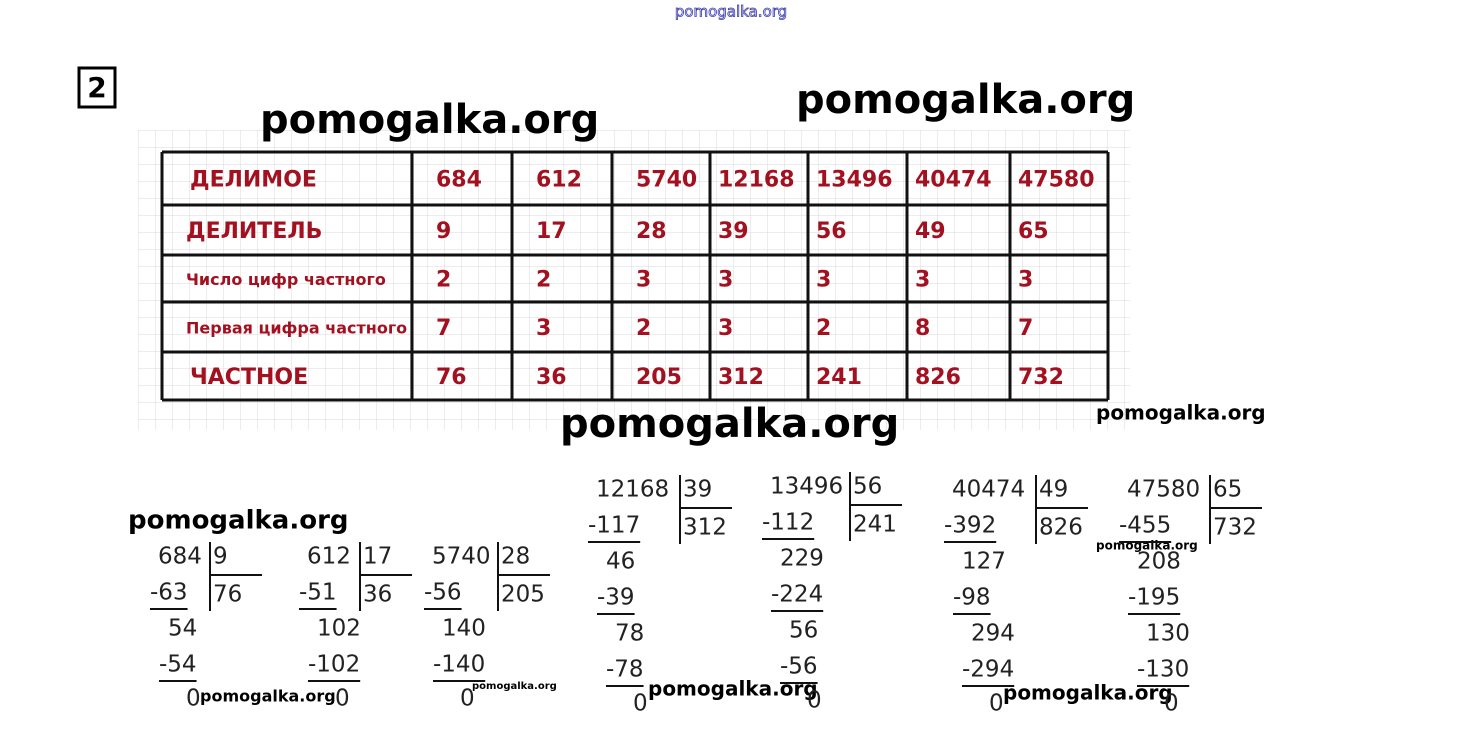 The height and width of the screenshot is (747, 1460). I want to click on dividend: 612, so click(329, 557).